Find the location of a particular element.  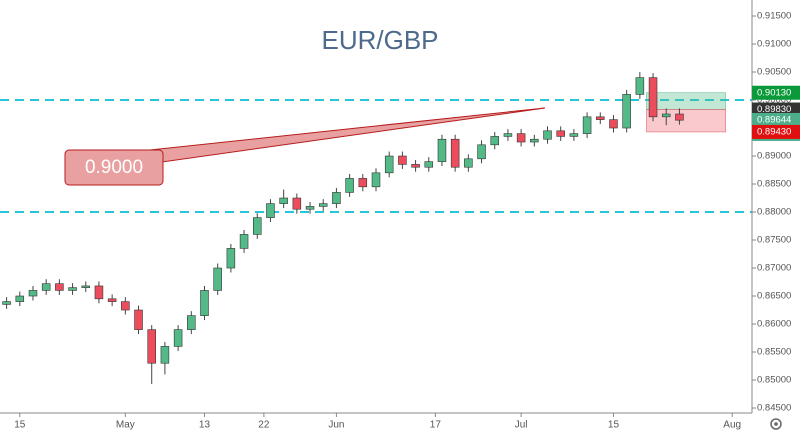

x-tick-label: 22 is located at coordinates (264, 425).